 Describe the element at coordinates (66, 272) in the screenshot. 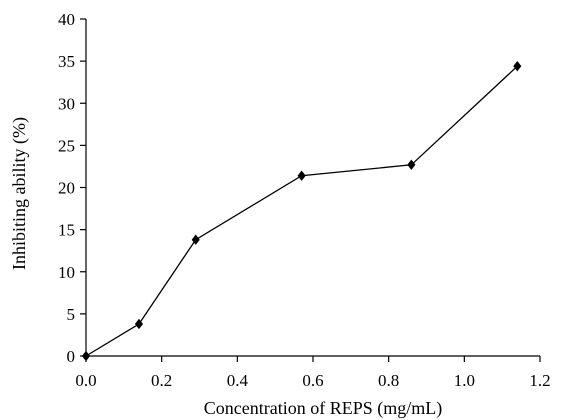

I see `y-tick-label: 10` at that location.